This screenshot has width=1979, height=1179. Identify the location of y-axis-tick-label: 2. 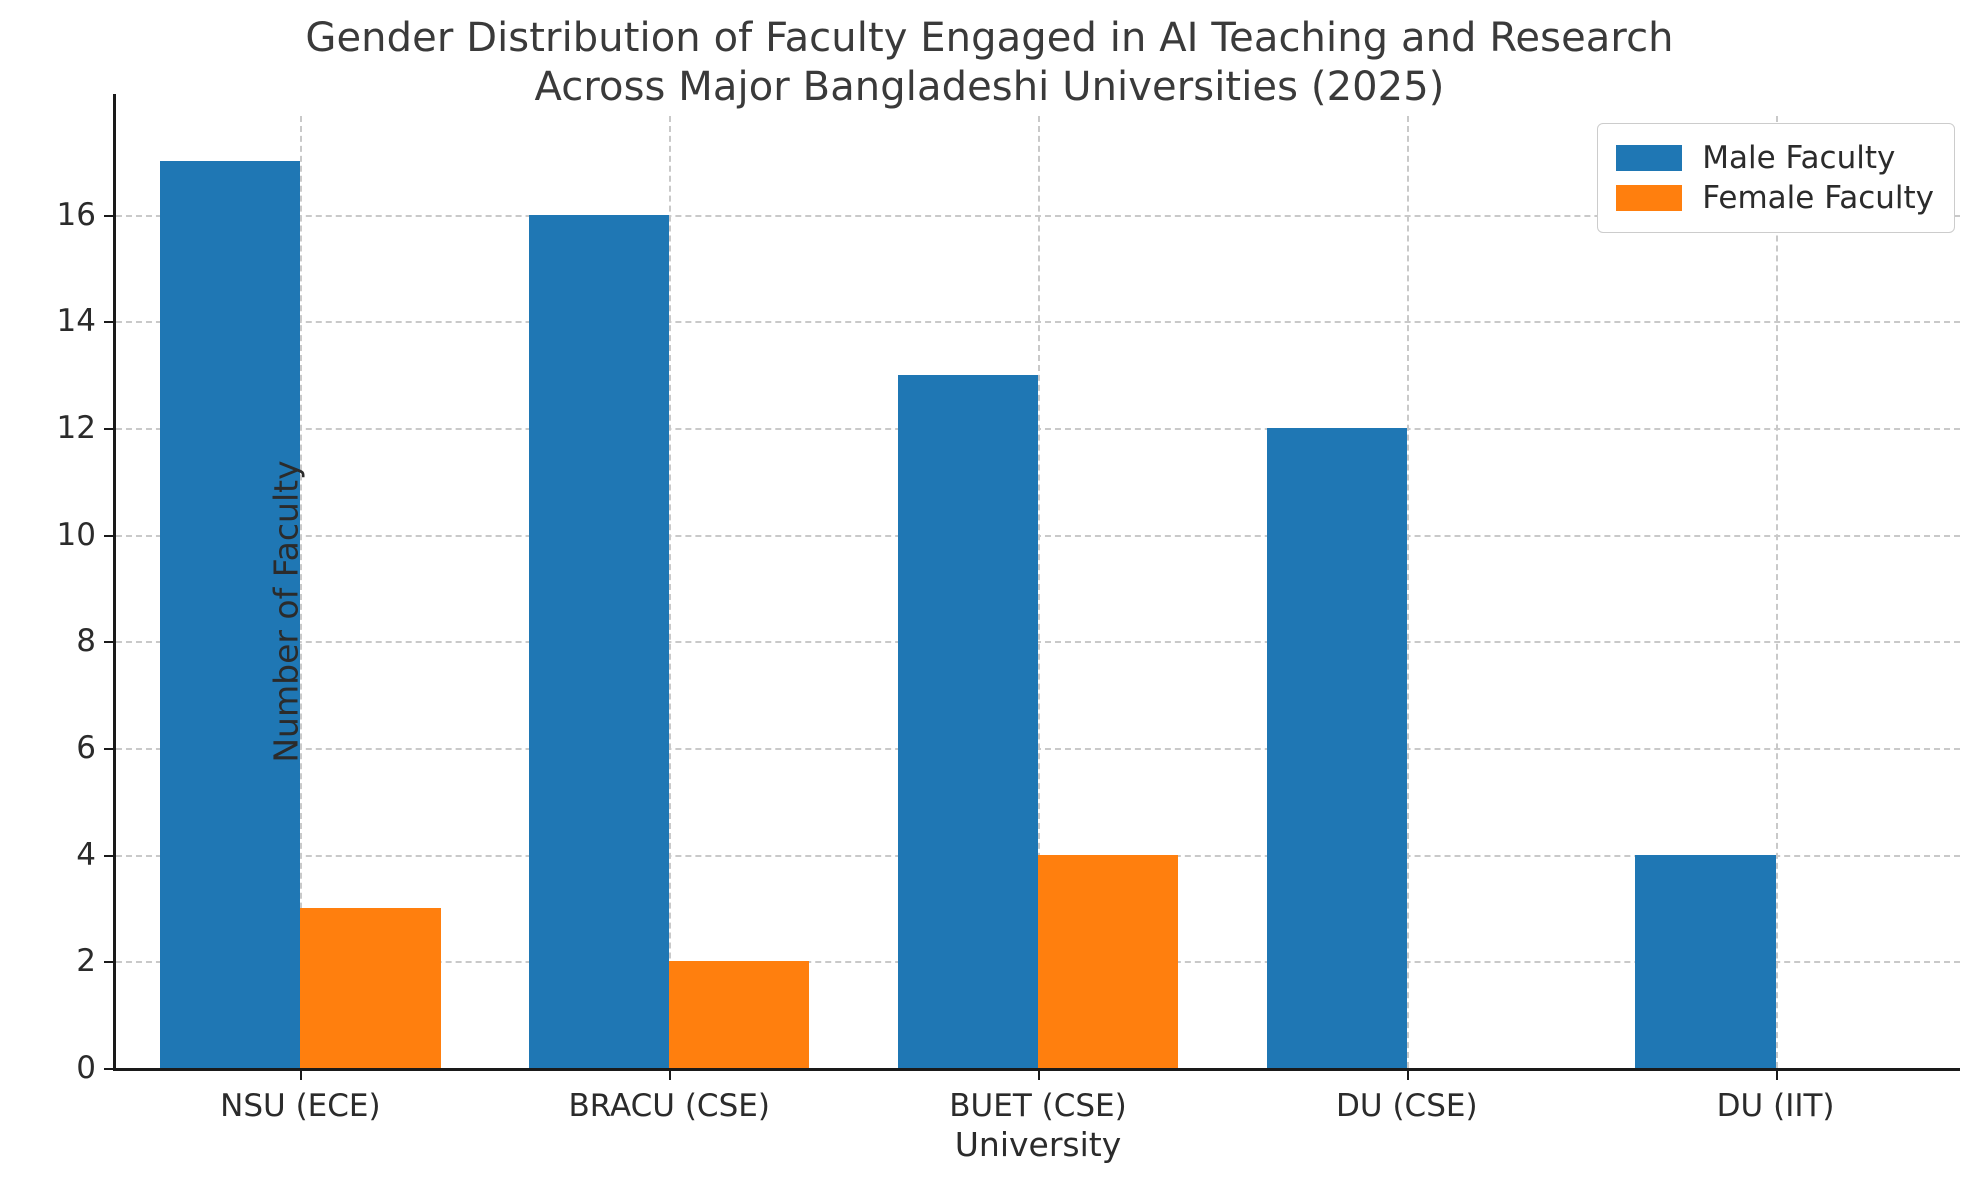
(86, 961).